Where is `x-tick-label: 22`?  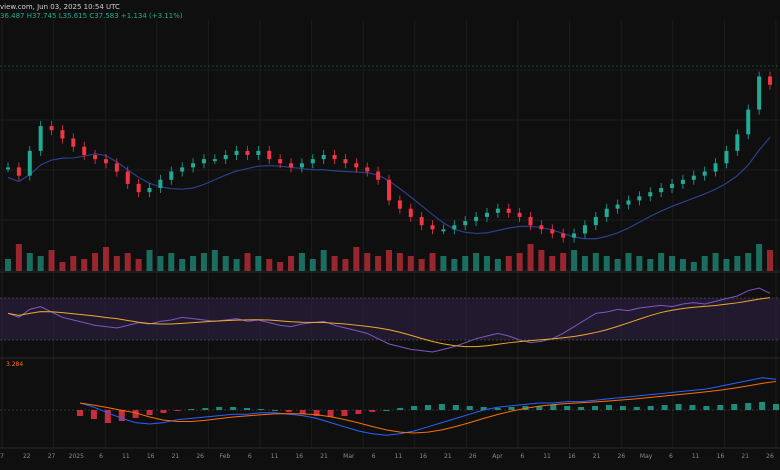
x-tick-label: 22 is located at coordinates (27, 456).